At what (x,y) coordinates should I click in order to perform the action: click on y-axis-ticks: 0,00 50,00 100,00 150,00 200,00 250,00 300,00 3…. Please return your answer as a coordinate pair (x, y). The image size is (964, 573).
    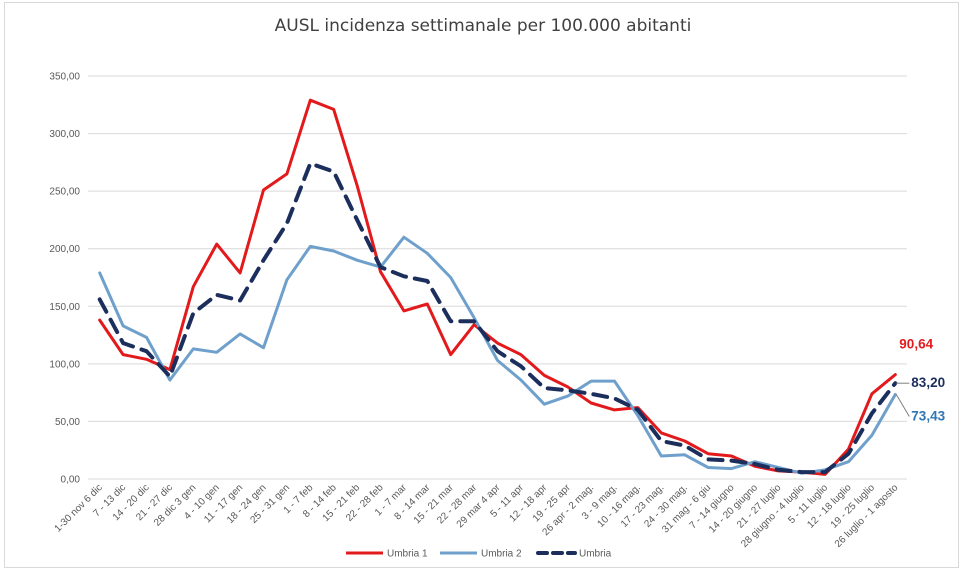
    Looking at the image, I should click on (64, 279).